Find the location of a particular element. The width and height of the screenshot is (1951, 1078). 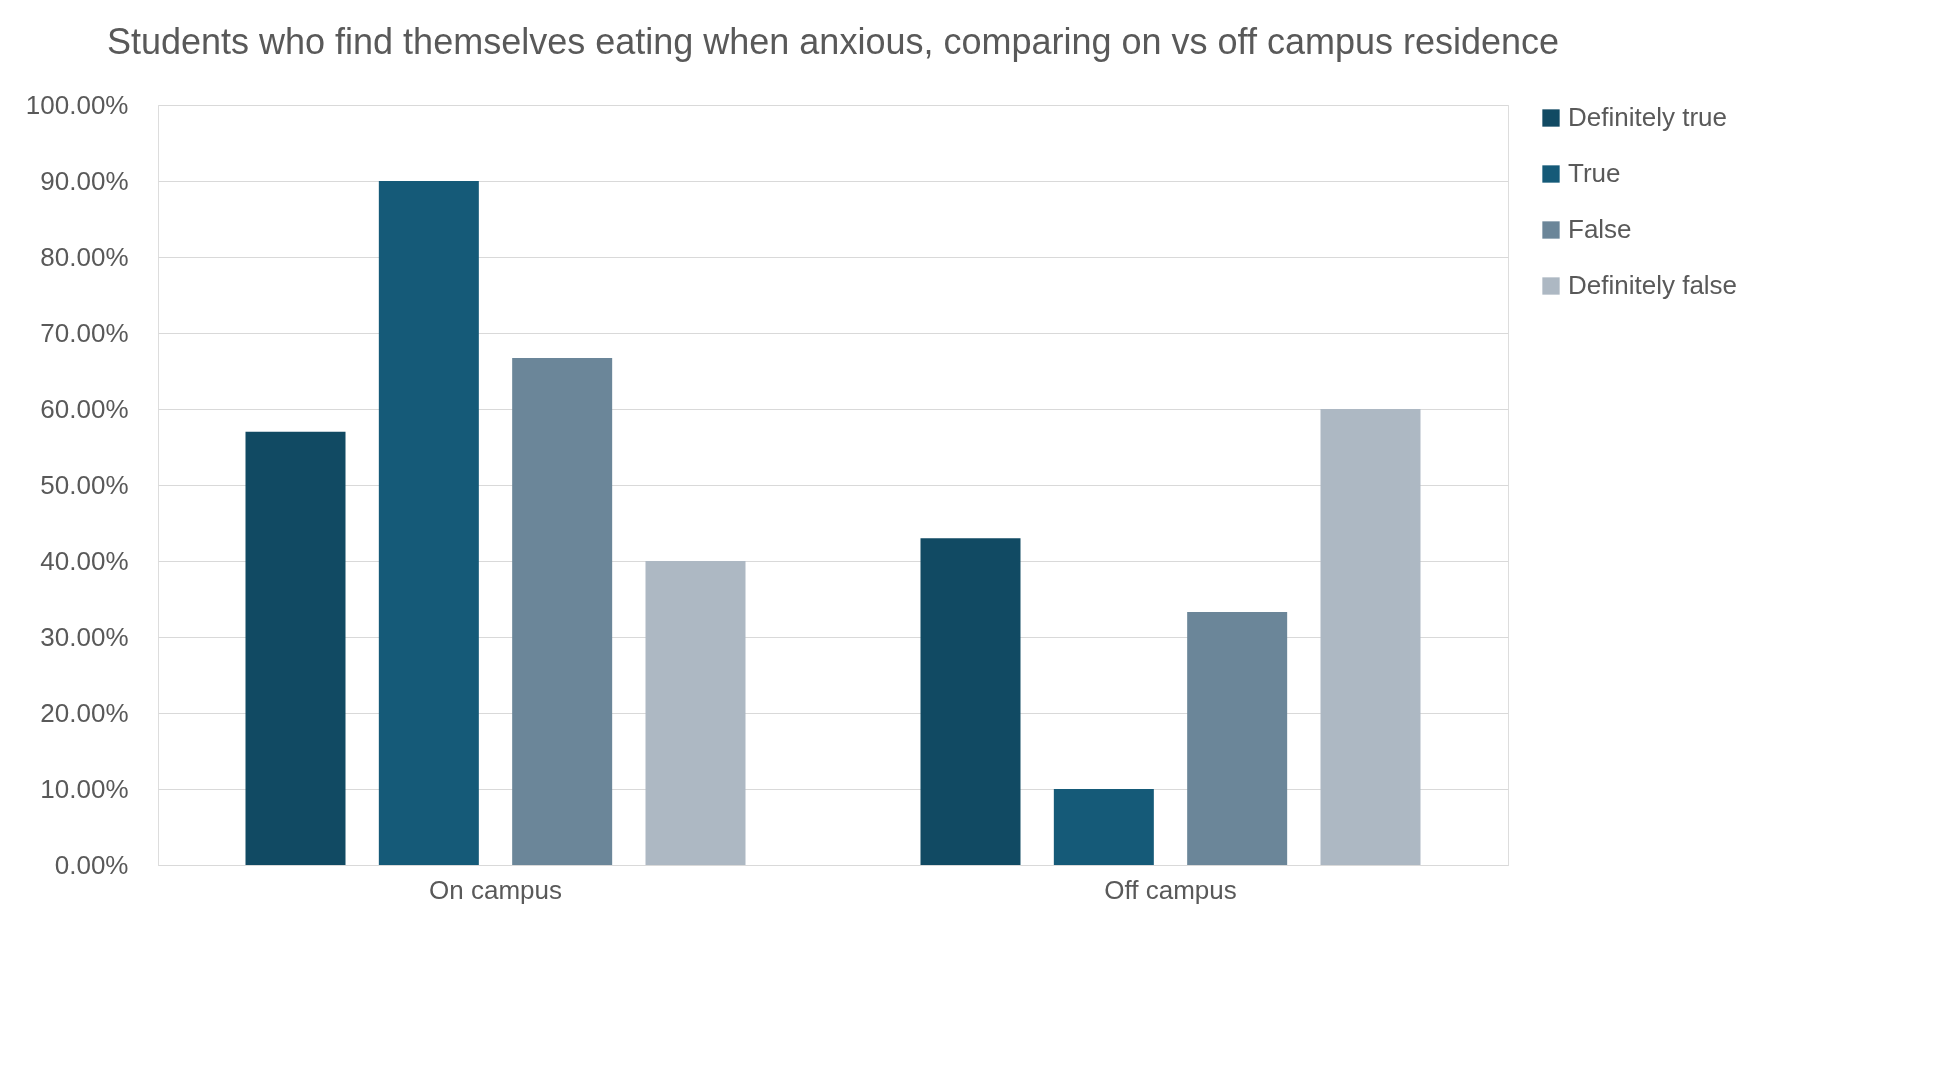

y-tick-label: 100.00% is located at coordinates (77, 104).